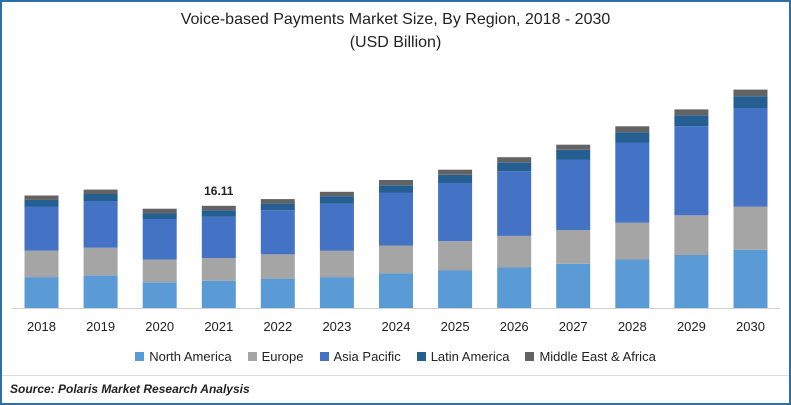 The image size is (791, 405). What do you see at coordinates (219, 191) in the screenshot?
I see `data-label: 16.11` at bounding box center [219, 191].